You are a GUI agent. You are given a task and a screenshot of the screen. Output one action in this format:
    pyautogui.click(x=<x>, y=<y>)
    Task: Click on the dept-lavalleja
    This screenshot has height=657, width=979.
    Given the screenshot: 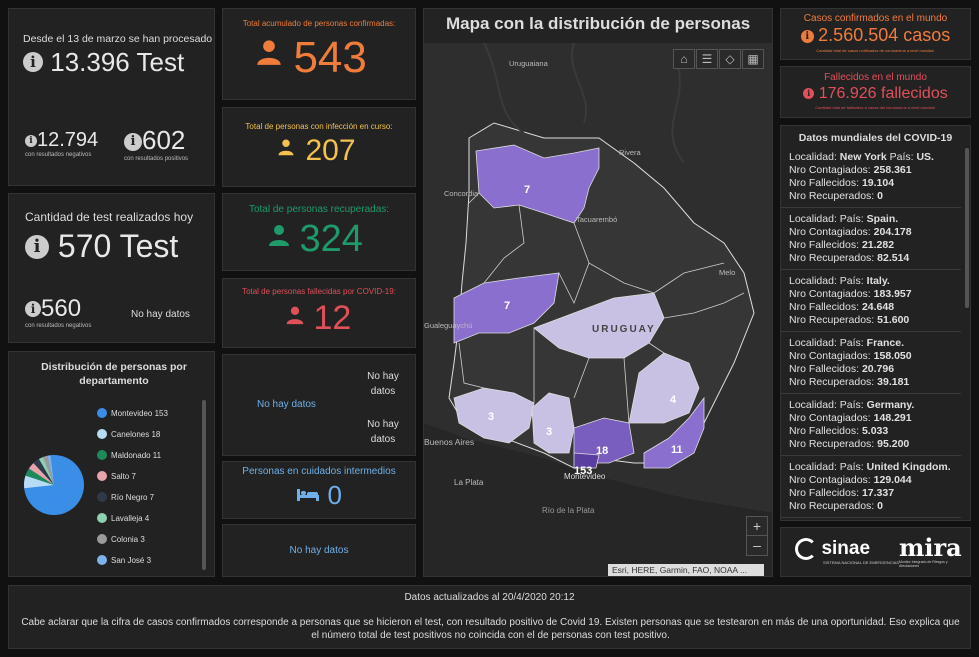 What is the action you would take?
    pyautogui.click(x=664, y=388)
    